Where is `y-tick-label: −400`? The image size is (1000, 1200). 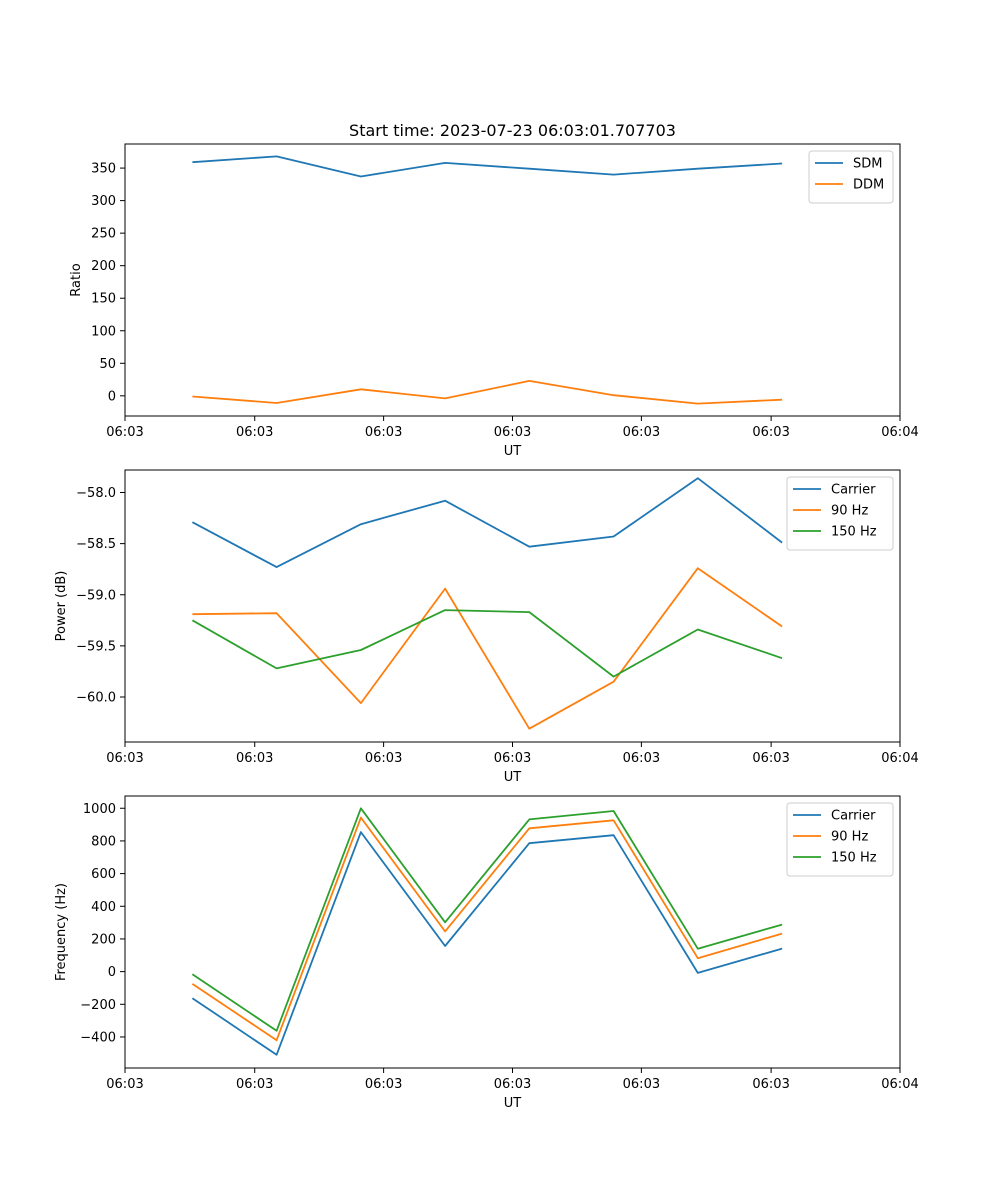
y-tick-label: −400 is located at coordinates (98, 1037).